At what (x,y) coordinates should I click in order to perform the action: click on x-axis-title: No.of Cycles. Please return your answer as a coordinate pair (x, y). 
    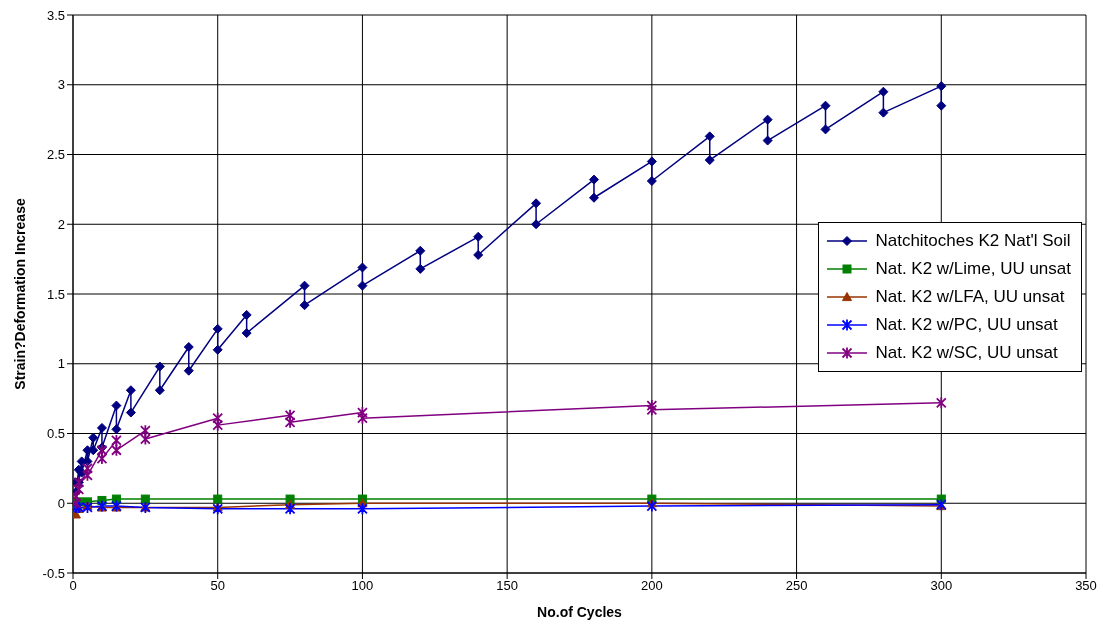
    Looking at the image, I should click on (580, 612).